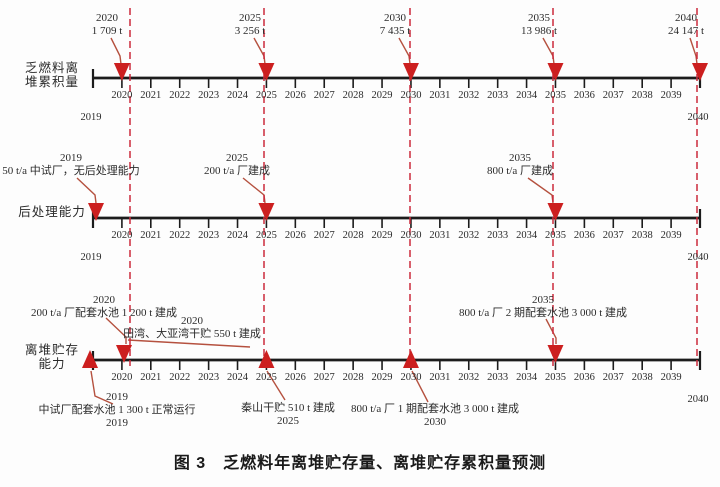 This screenshot has width=720, height=487. Describe the element at coordinates (250, 31) in the screenshot. I see `annotation-acc-2025: 3 256 t` at that location.